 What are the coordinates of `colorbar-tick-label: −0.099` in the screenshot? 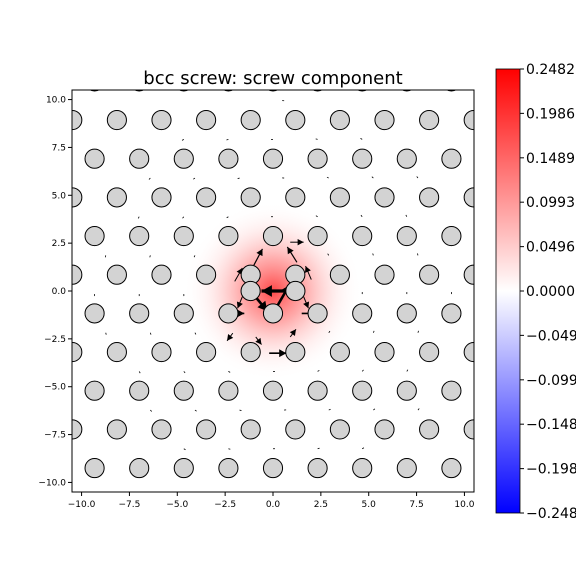 It's located at (551, 381).